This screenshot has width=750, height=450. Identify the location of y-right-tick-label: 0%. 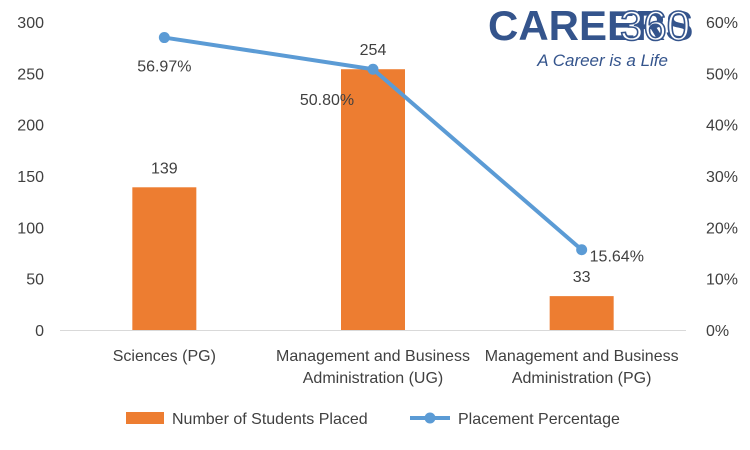
(717, 331).